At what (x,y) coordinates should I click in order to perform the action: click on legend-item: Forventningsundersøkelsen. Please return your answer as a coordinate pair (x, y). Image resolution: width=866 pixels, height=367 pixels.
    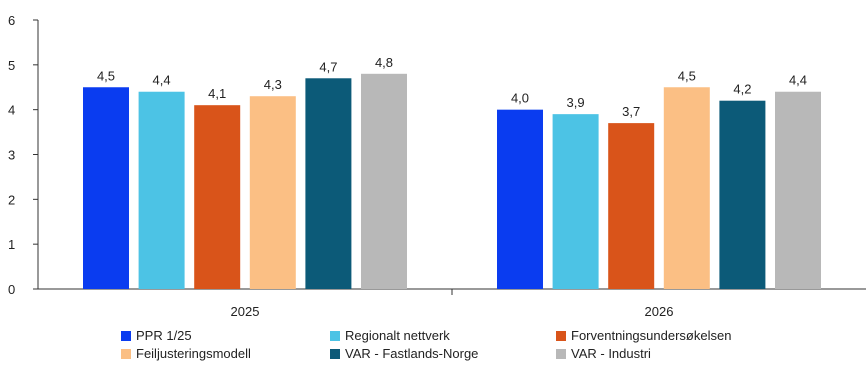
    Looking at the image, I should click on (643, 335).